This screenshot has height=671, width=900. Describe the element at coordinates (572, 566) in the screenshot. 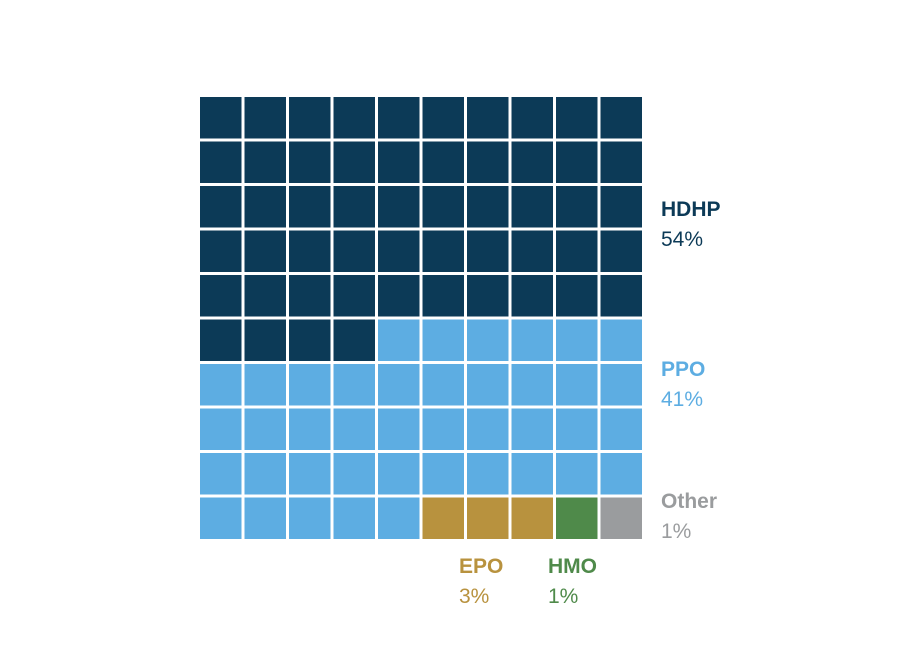

I see `legend-hmo-name: HMO` at that location.